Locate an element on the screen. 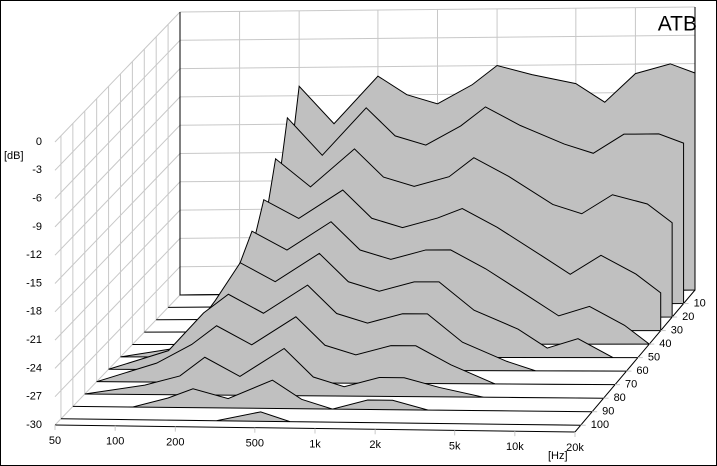  x-tick-label: 50 is located at coordinates (55, 441).